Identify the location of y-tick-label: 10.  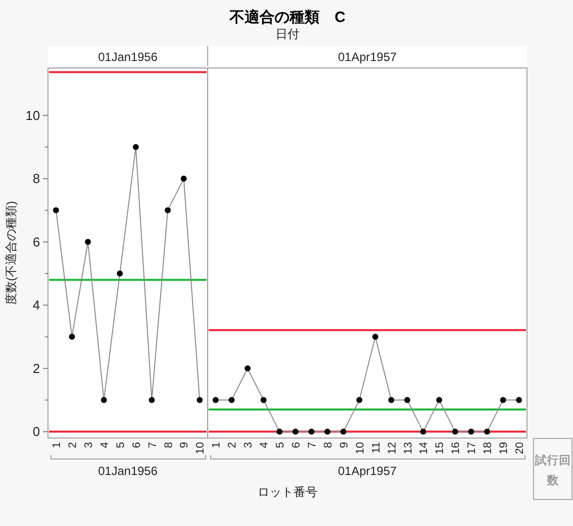
(33, 115).